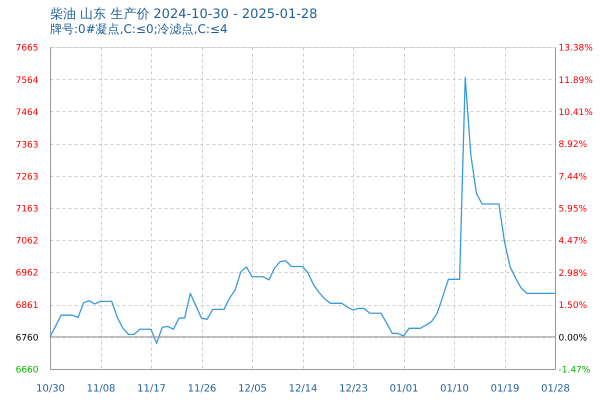 Image resolution: width=600 pixels, height=400 pixels. What do you see at coordinates (303, 389) in the screenshot?
I see `x-tick-label: 12/14` at bounding box center [303, 389].